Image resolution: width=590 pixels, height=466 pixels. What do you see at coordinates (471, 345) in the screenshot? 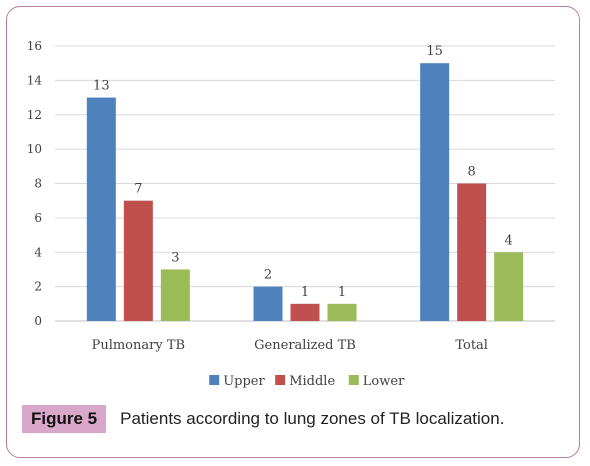
I see `x-category-label: Total` at bounding box center [471, 345].